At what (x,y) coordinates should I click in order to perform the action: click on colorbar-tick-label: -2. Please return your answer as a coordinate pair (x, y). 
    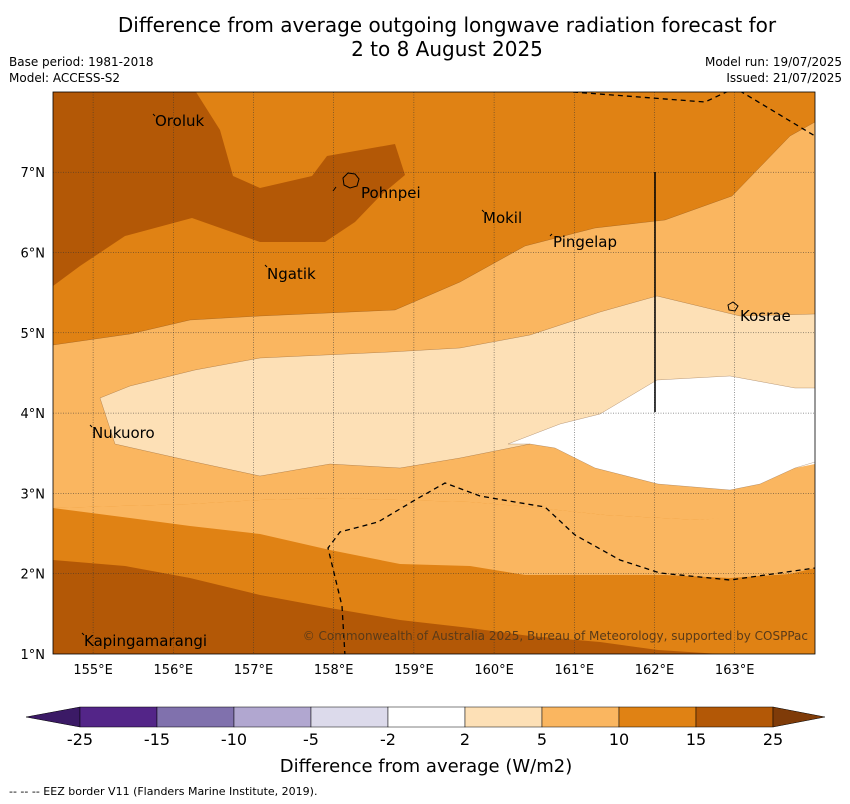
    Looking at the image, I should click on (388, 739).